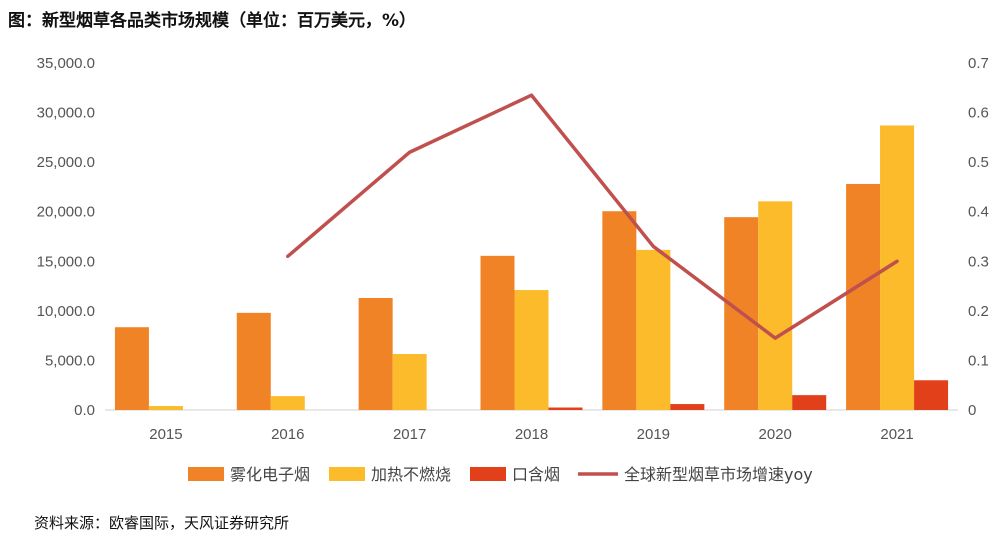 The image size is (1008, 543). I want to click on y-right-tick-label: 0.1, so click(978, 360).